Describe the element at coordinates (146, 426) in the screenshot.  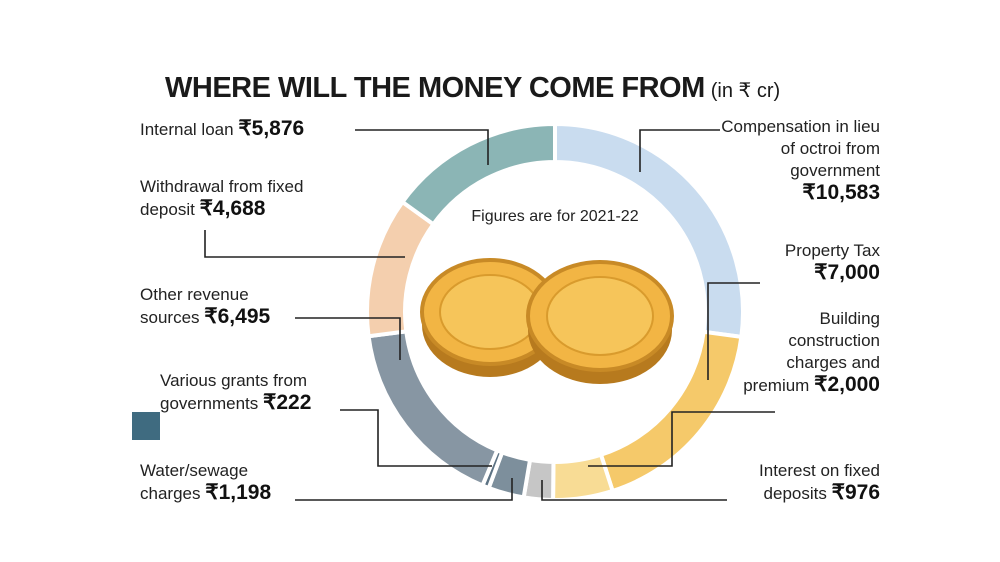
I see `legend-swatch` at that location.